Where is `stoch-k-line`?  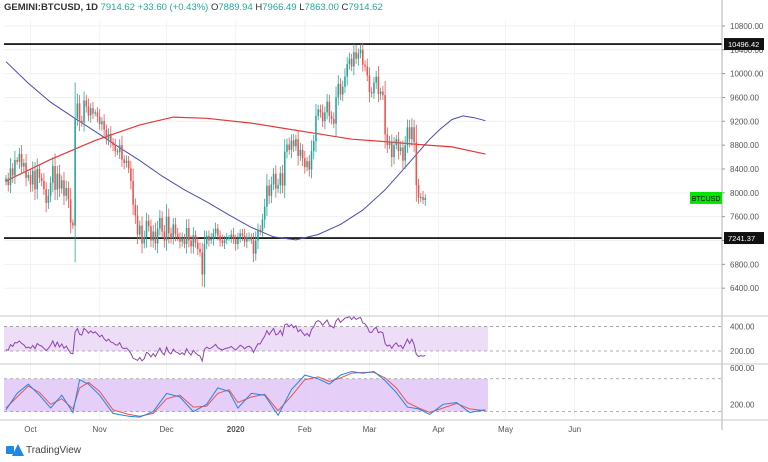 stoch-k-line is located at coordinates (245, 394).